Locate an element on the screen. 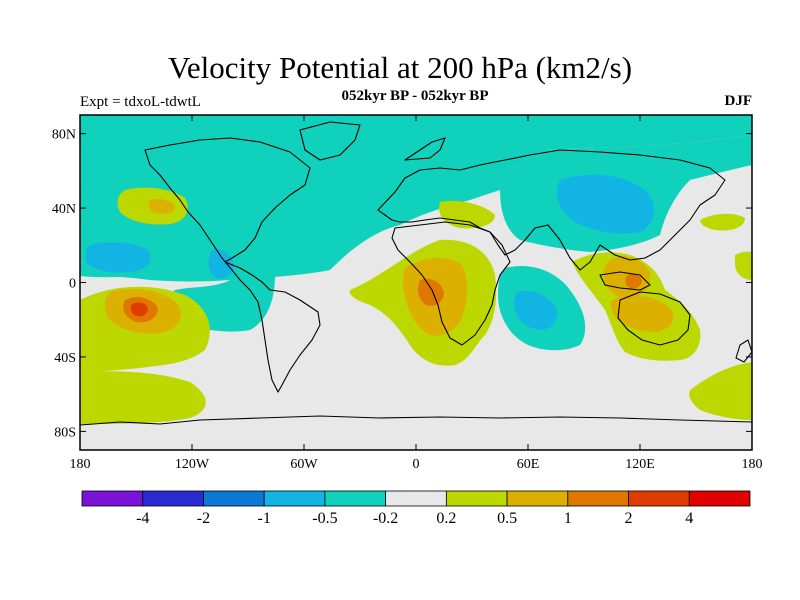 Image resolution: width=800 pixels, height=600 pixels. lon-tick-label: 120E is located at coordinates (640, 464).